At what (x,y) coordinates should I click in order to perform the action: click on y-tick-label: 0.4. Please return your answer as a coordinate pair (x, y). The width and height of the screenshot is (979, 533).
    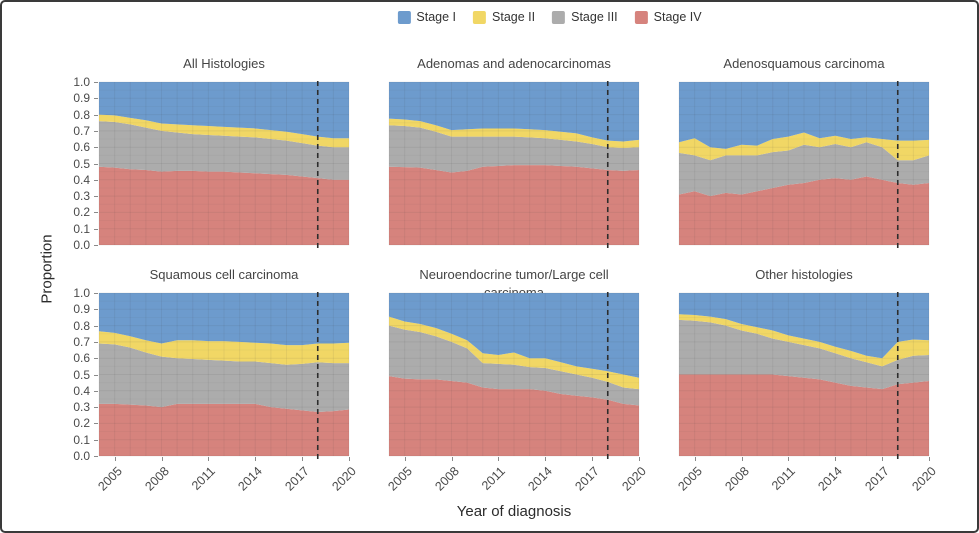
    Looking at the image, I should click on (81, 179).